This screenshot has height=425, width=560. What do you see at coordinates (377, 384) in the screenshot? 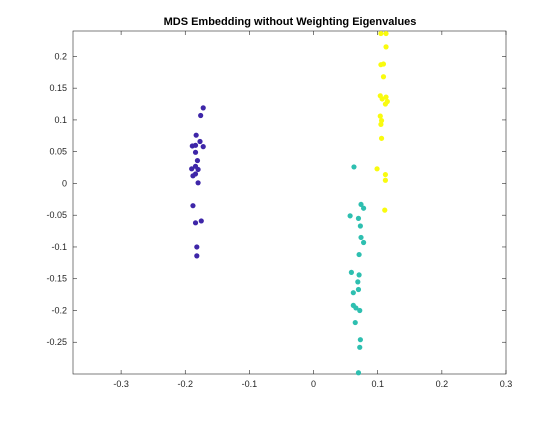
I see `x-tick-label: 0.1` at bounding box center [377, 384].